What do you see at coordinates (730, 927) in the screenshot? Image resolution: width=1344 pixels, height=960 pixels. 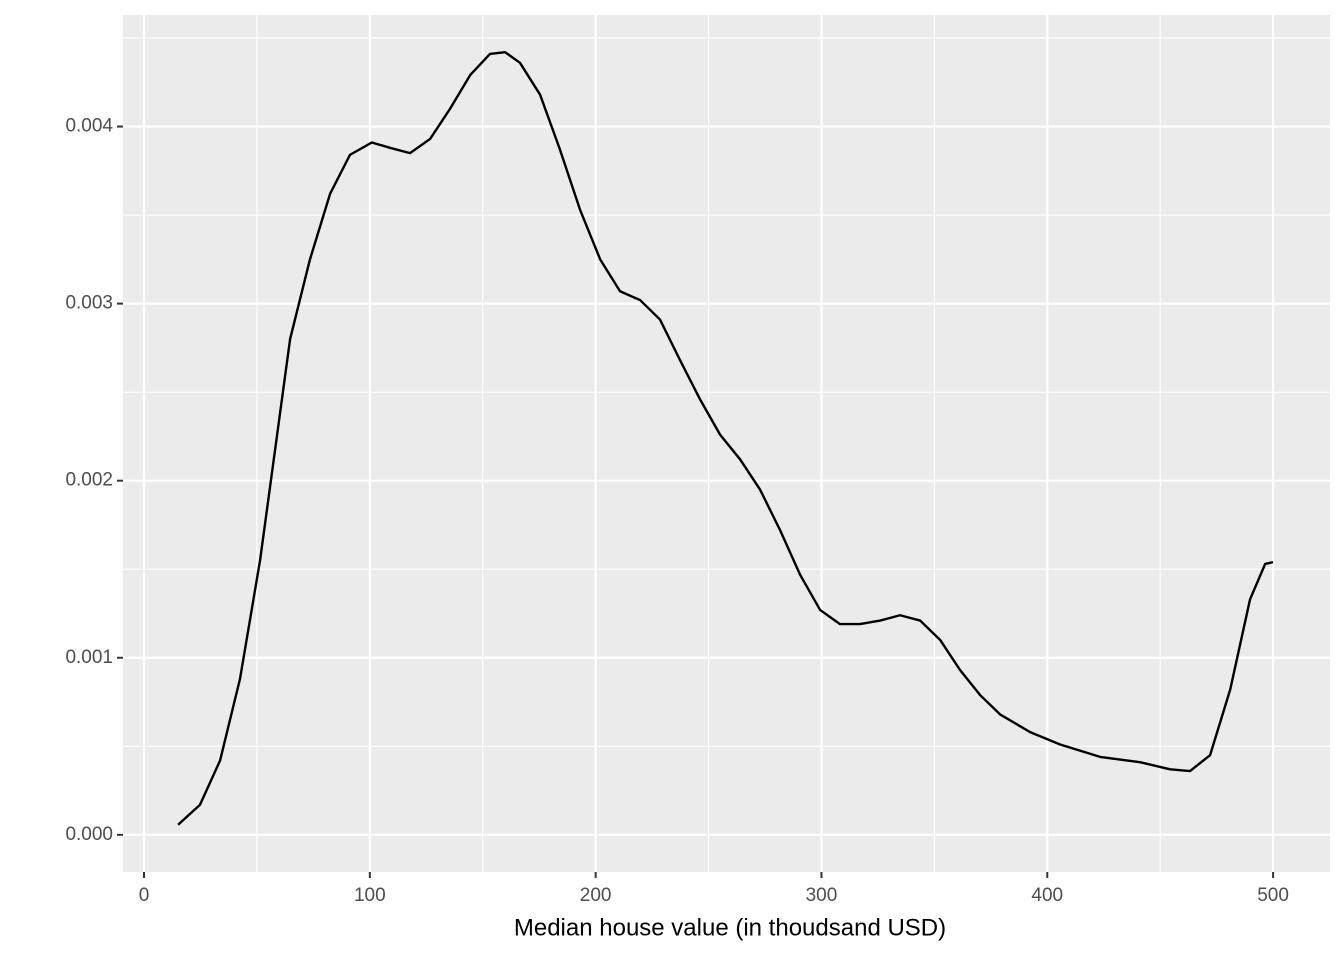 I see `x-axis-label: Median house value (in thoudsand USD)` at bounding box center [730, 927].